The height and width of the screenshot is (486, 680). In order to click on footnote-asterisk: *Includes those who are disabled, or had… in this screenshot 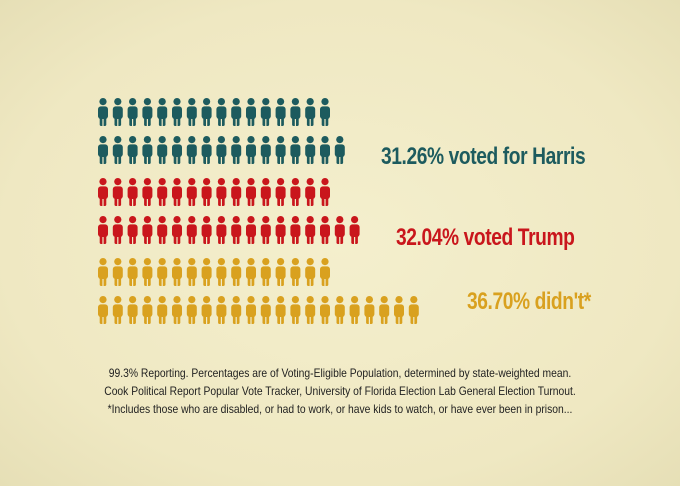, I will do `click(340, 409)`.